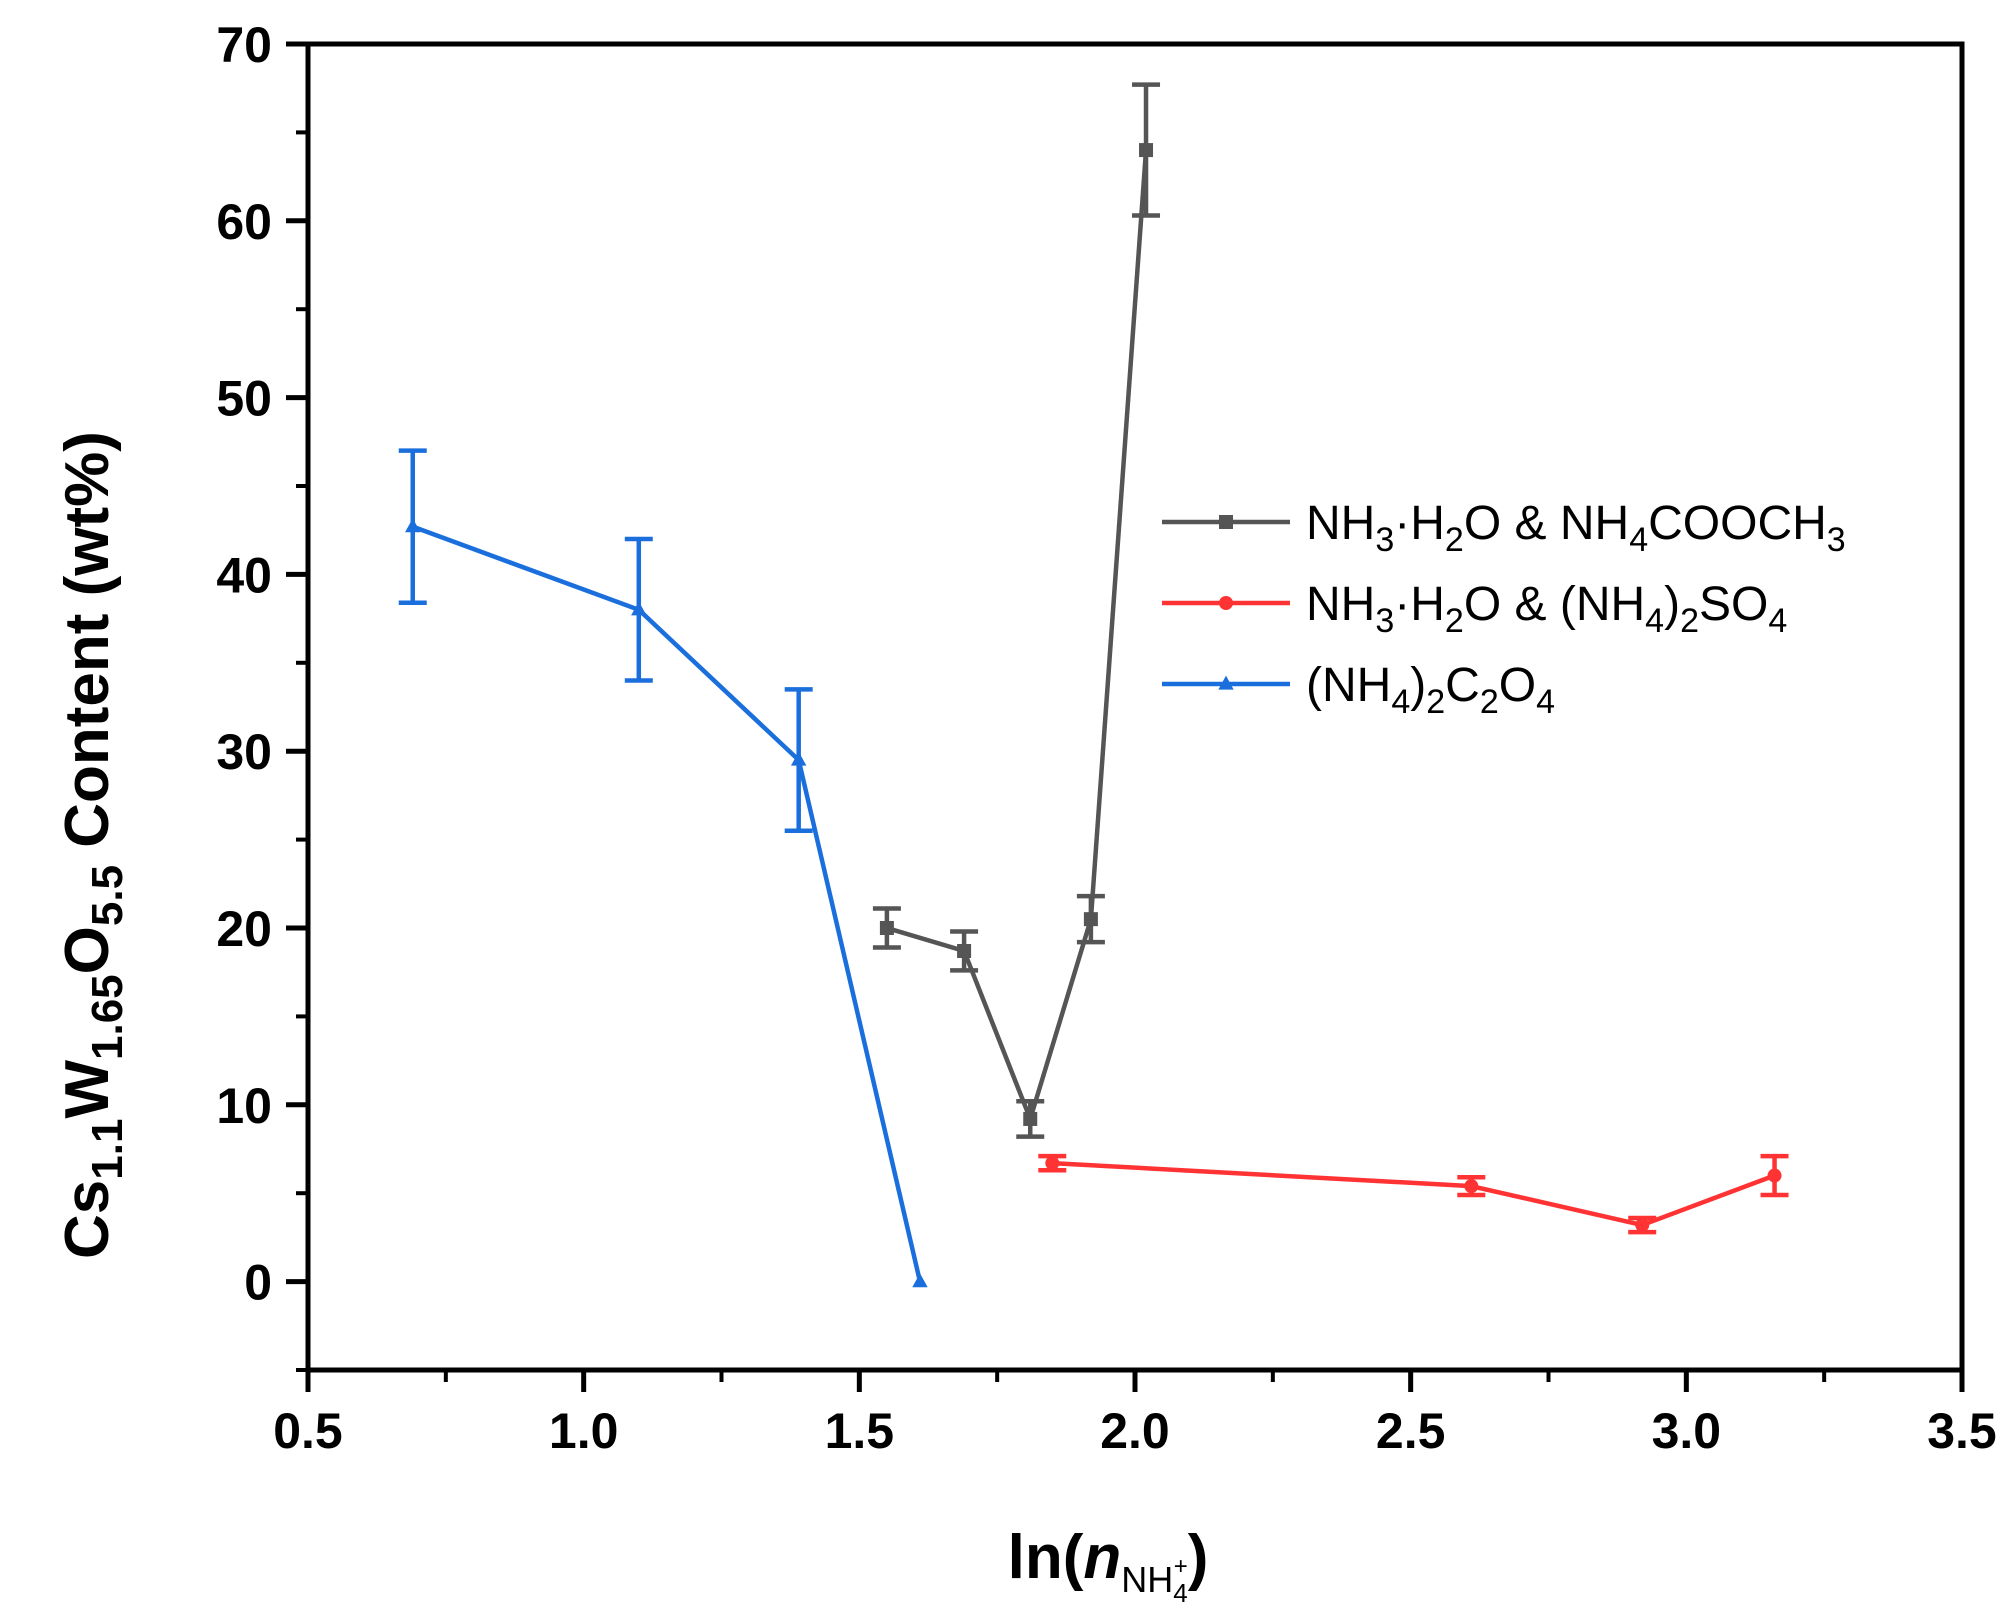 The height and width of the screenshot is (1612, 2009). Describe the element at coordinates (308, 1431) in the screenshot. I see `x-tick-label: 0.5` at that location.